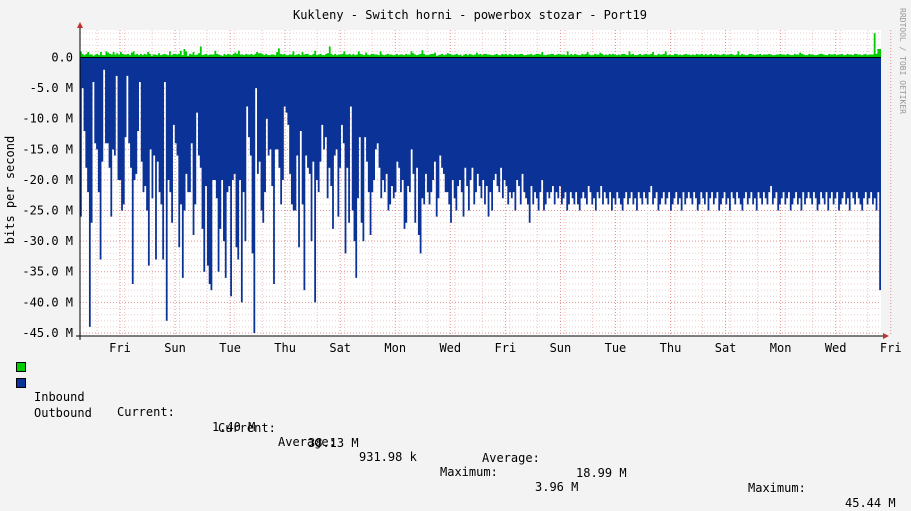 This screenshot has width=911, height=511. I want to click on y-tick-label: -45.0 M, so click(47, 333).